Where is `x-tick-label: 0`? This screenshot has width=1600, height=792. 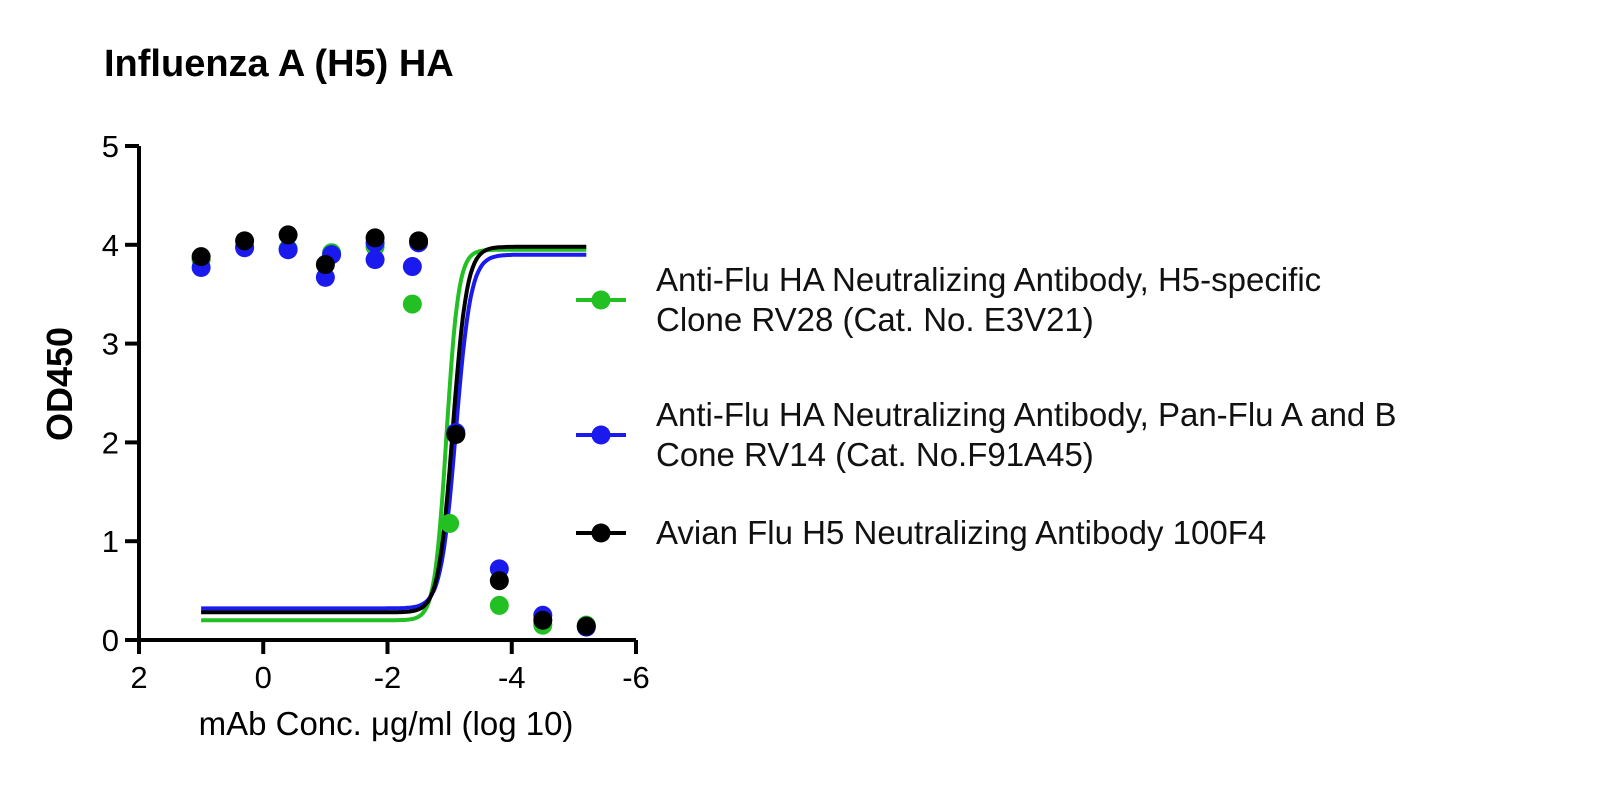 x-tick-label: 0 is located at coordinates (263, 677).